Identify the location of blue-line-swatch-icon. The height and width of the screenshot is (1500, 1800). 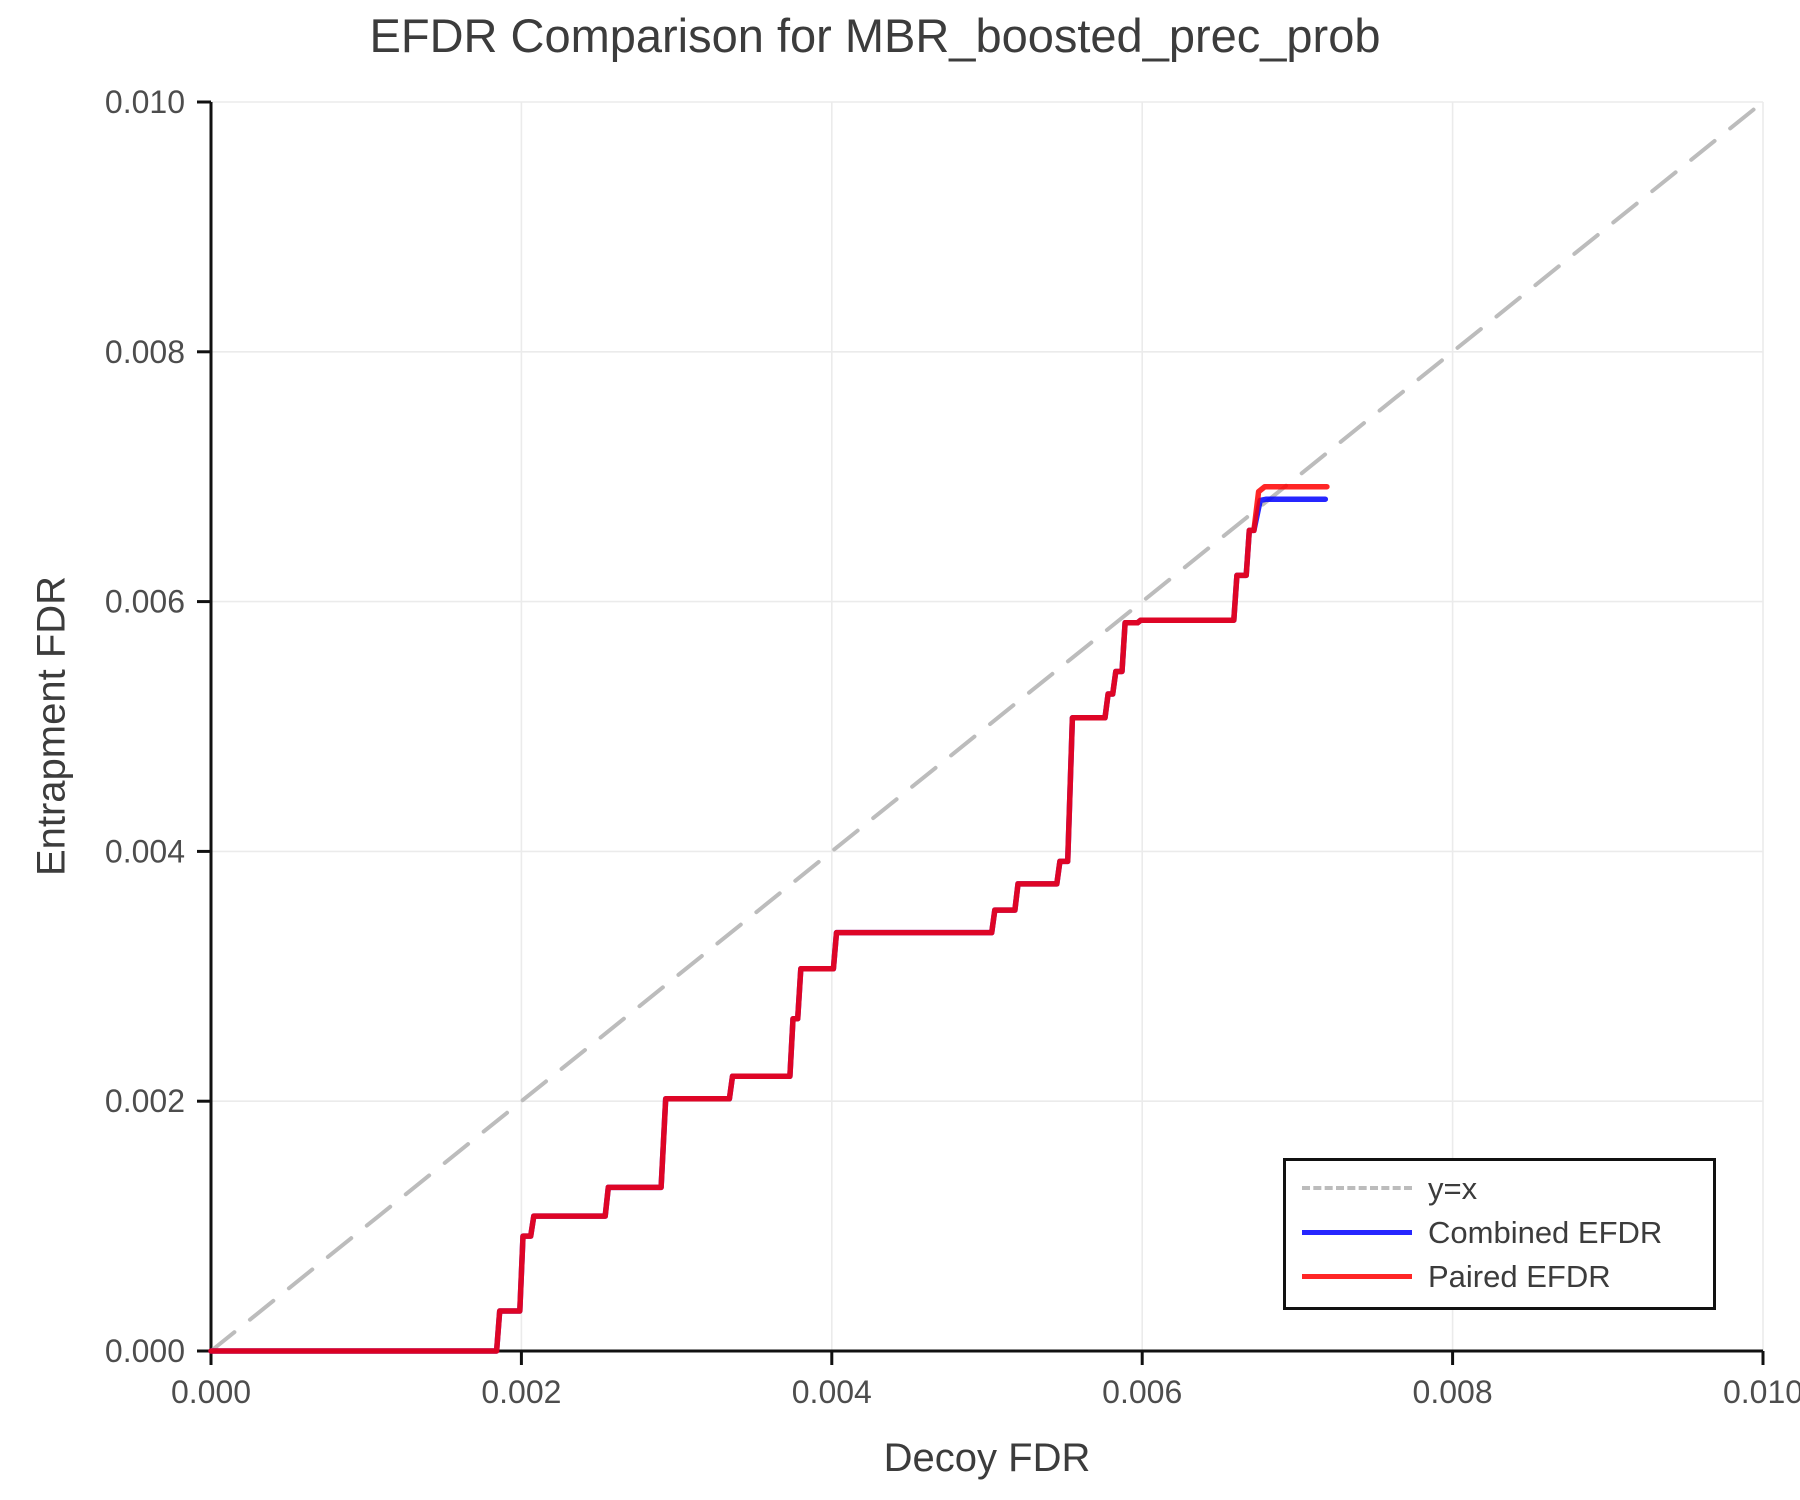
(1357, 1232).